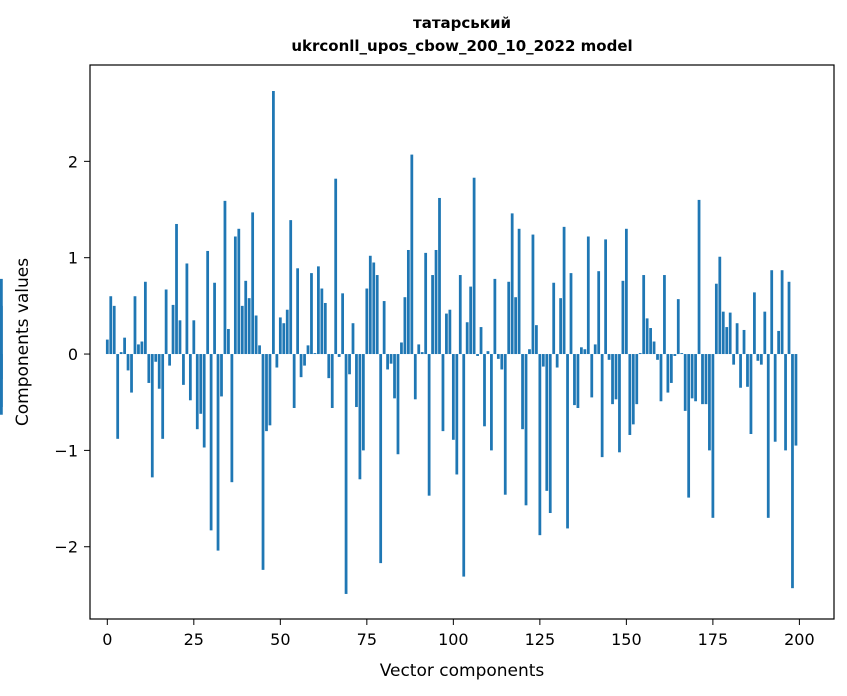 The width and height of the screenshot is (847, 696). Describe the element at coordinates (462, 671) in the screenshot. I see `x-axis-label: Vector components` at that location.